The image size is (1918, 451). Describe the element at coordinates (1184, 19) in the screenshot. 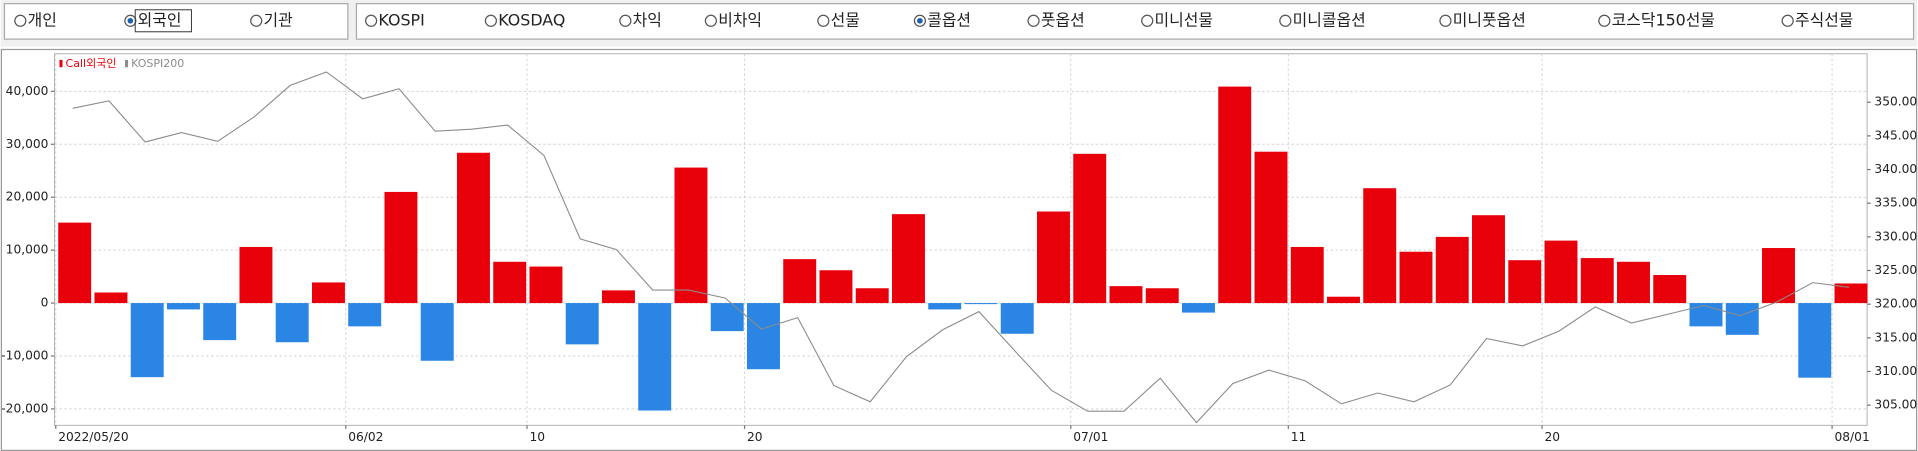

I see `radio-label: 미니선물` at that location.